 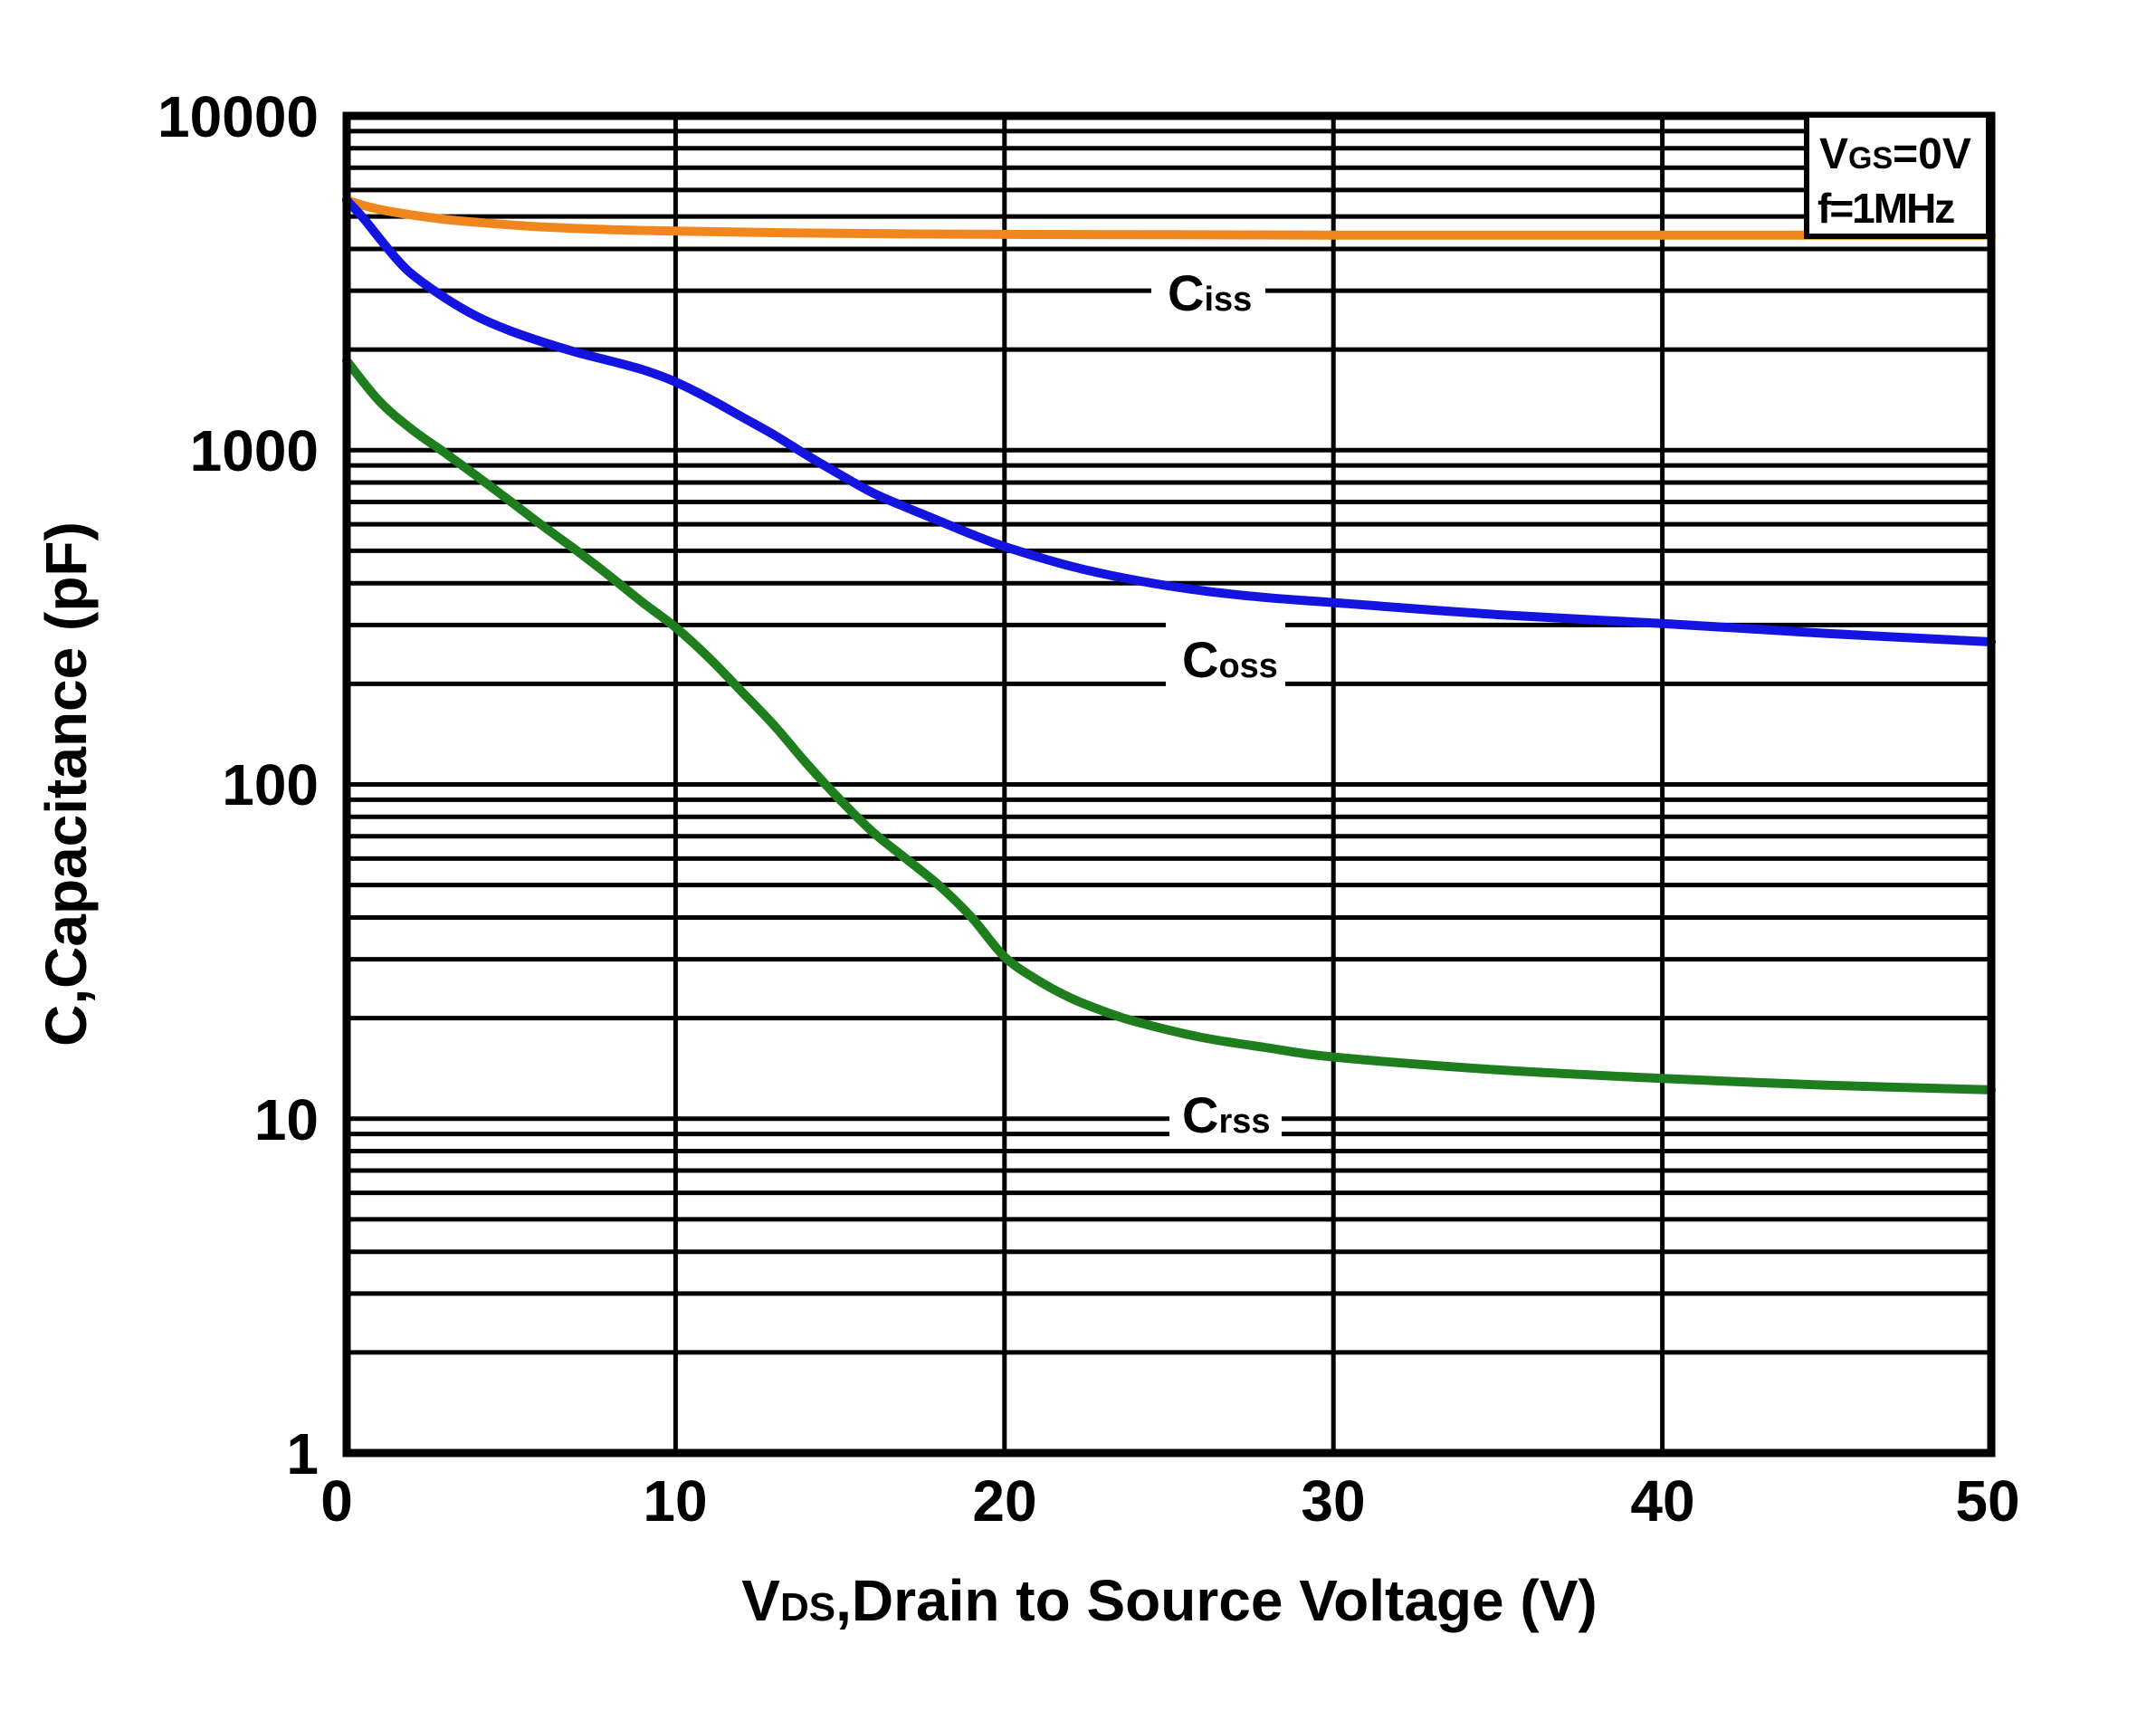 I want to click on x-tick-20: 20, so click(x=1004, y=1501).